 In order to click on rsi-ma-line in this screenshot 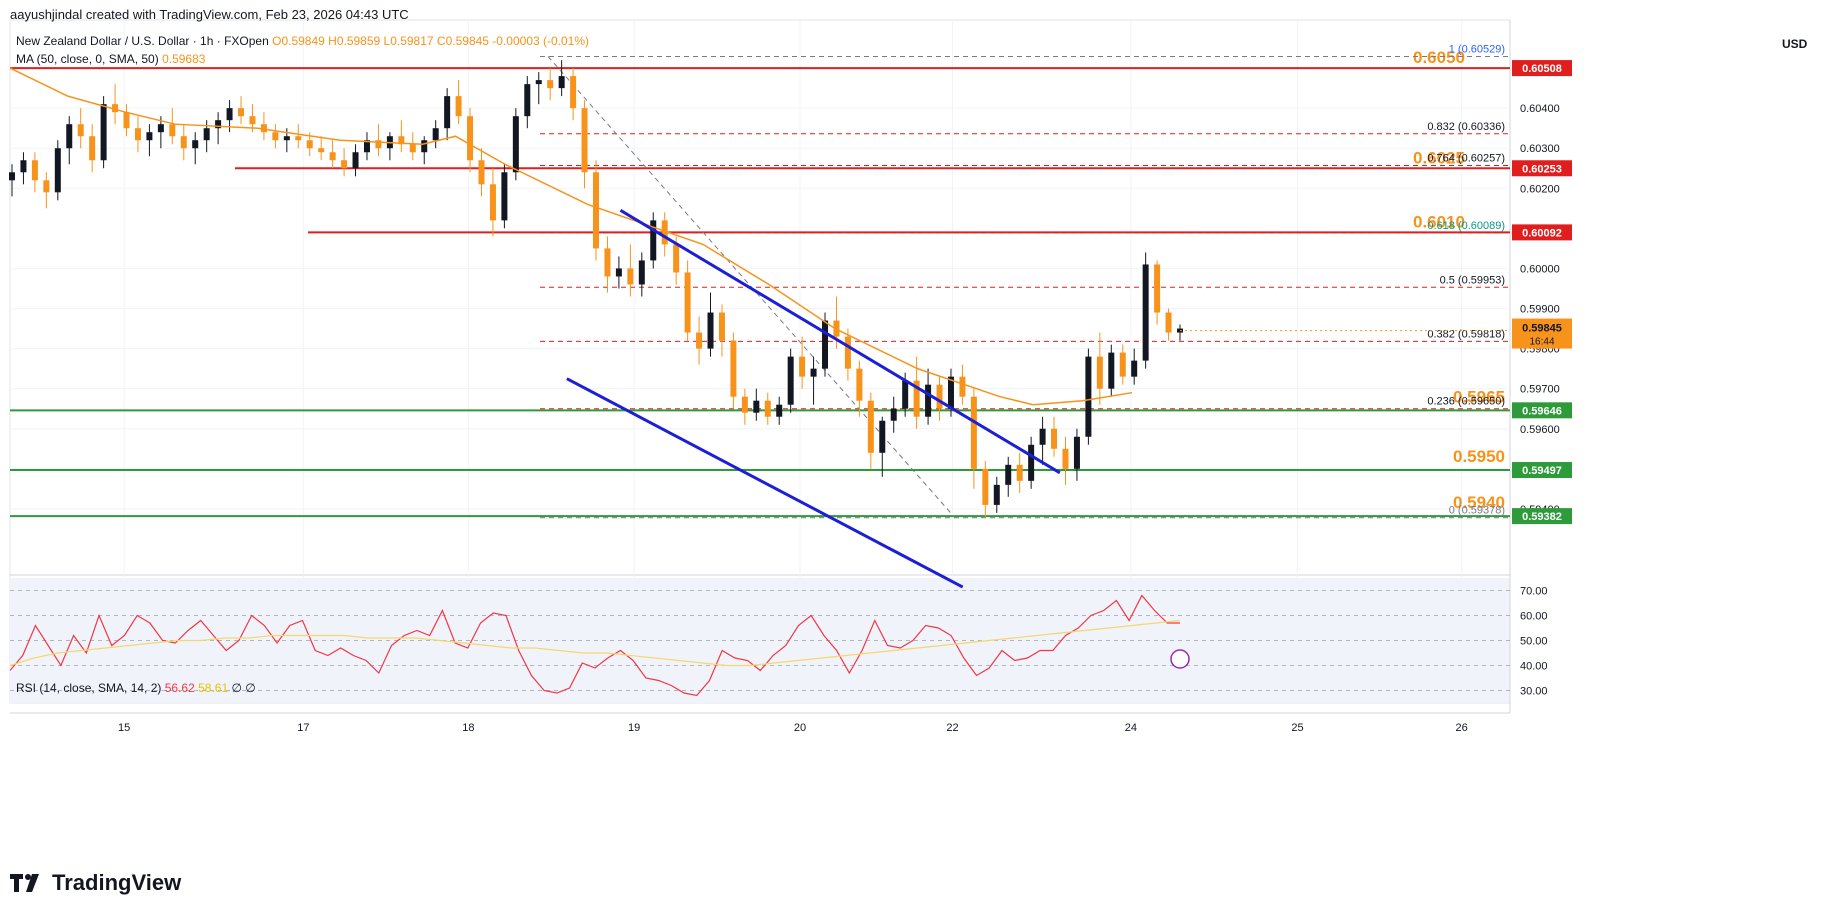, I will do `click(595, 643)`.